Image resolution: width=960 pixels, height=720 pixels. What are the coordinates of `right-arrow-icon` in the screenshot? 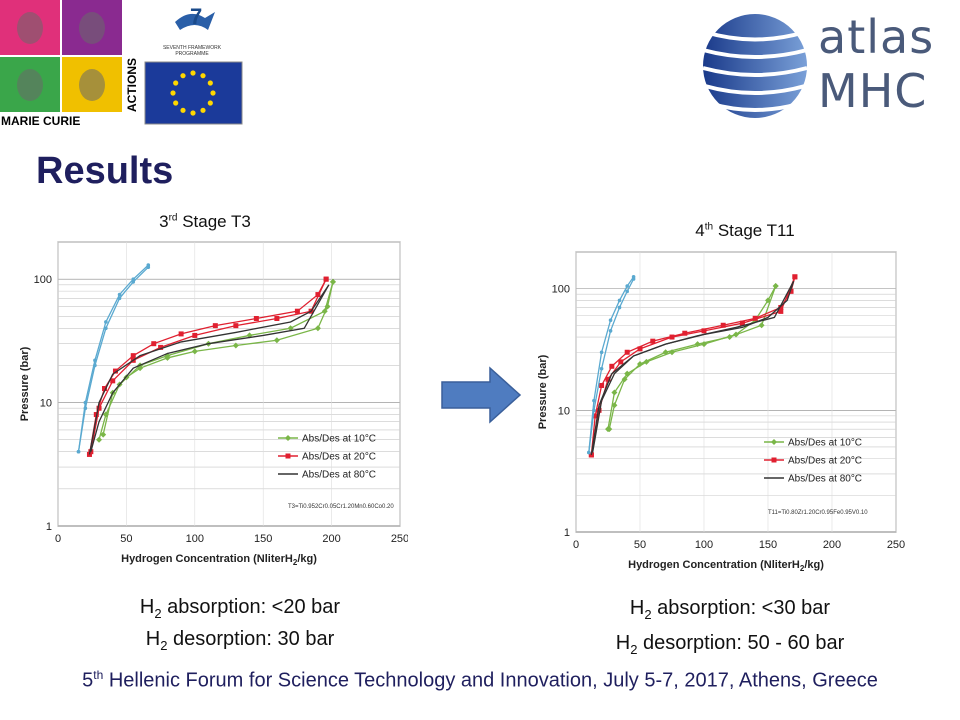 It's located at (481, 395).